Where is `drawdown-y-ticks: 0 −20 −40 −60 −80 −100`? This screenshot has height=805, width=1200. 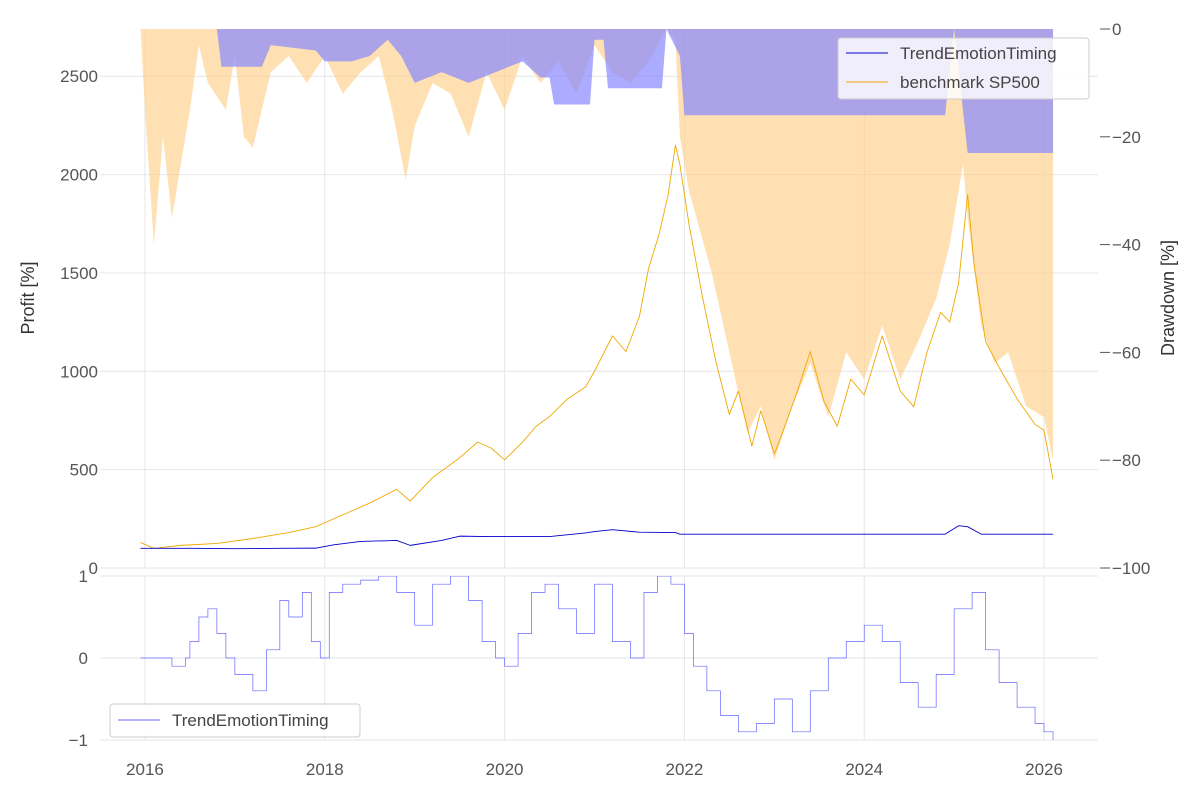 drawdown-y-ticks: 0 −20 −40 −60 −80 −100 is located at coordinates (1125, 299).